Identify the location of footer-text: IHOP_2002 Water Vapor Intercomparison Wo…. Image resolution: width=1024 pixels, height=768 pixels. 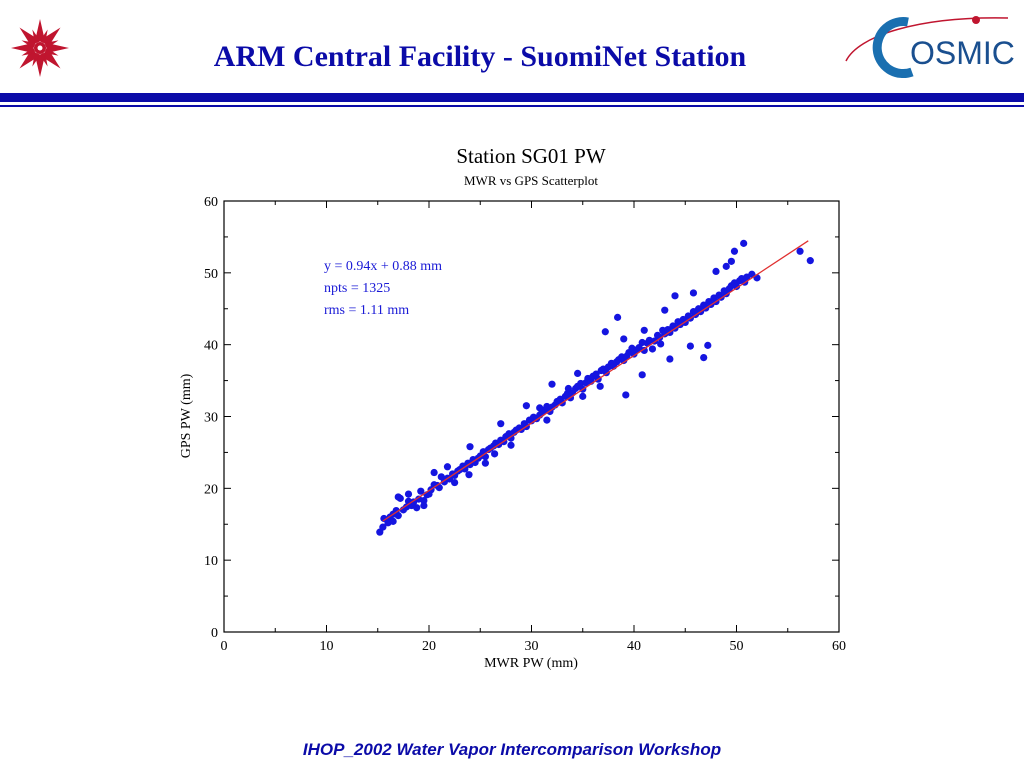
(512, 749).